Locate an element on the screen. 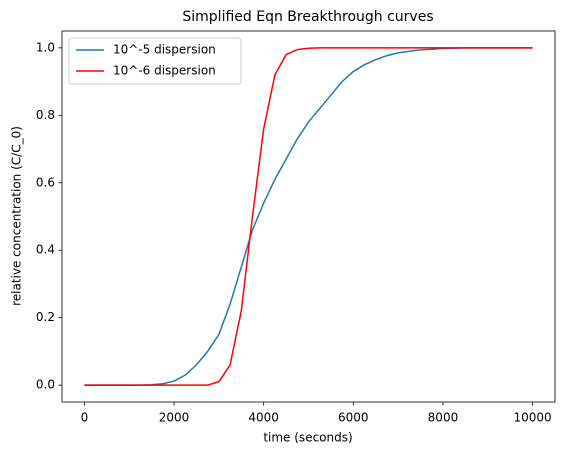 The image size is (567, 455). x-tick-label: 6000 is located at coordinates (353, 418).